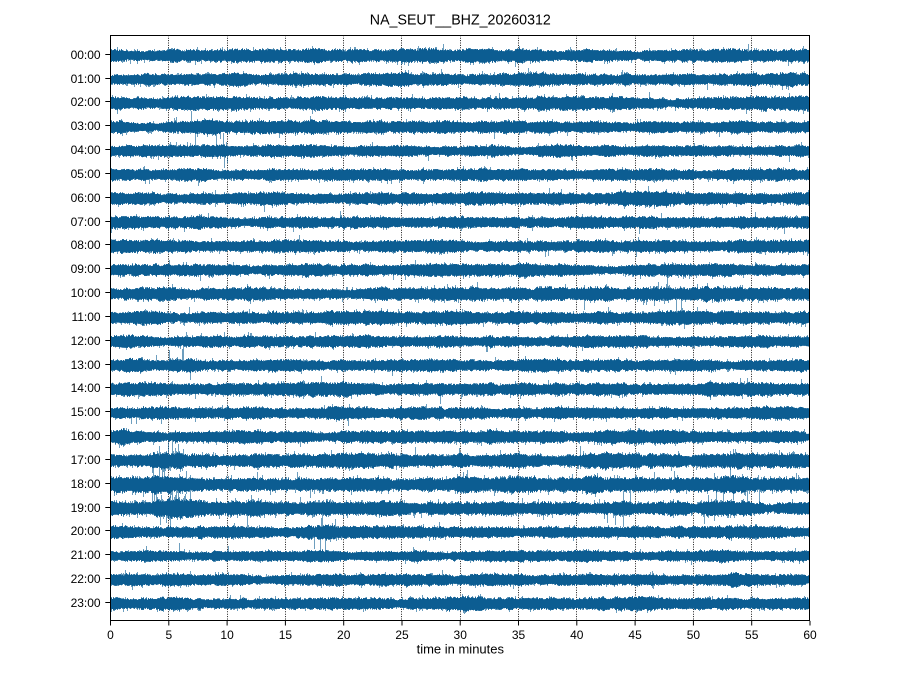  I want to click on svg-text: 55, so click(752, 635).